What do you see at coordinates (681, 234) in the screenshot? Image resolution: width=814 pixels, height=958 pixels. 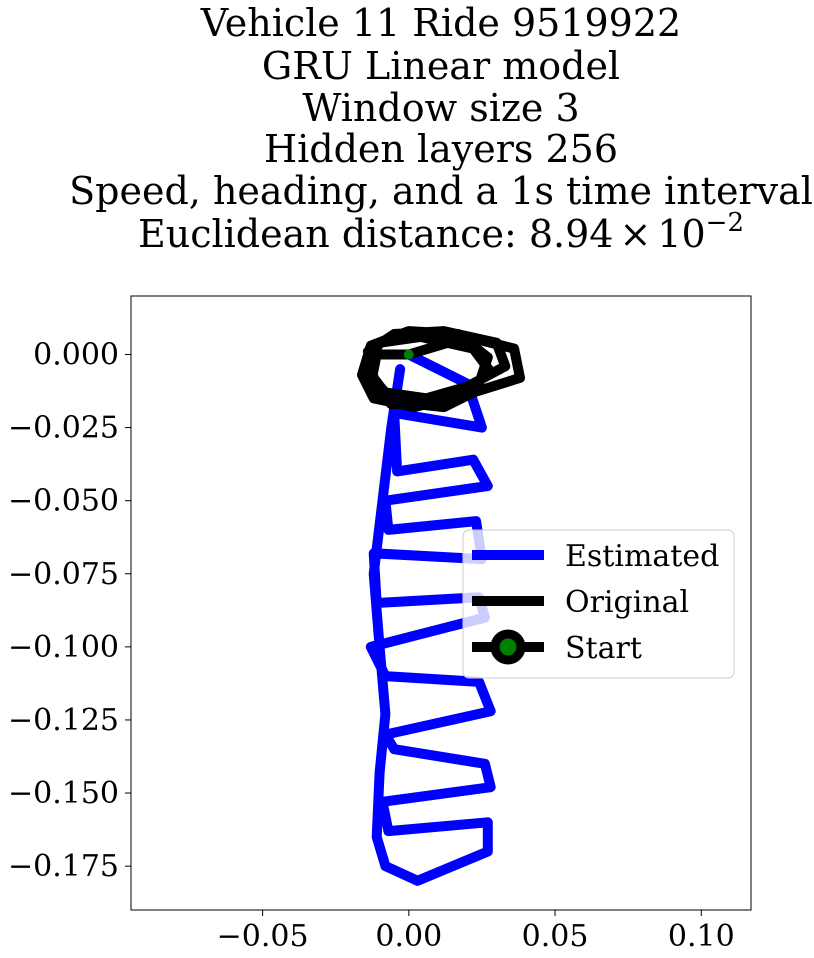 I see `metric-base: 10` at bounding box center [681, 234].